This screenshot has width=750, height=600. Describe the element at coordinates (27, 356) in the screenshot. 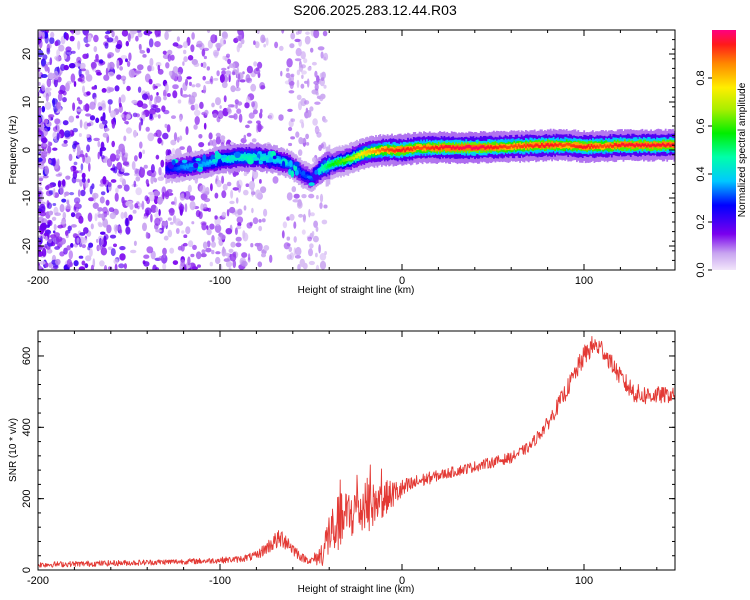

I see `y-tick-label: 600` at that location.